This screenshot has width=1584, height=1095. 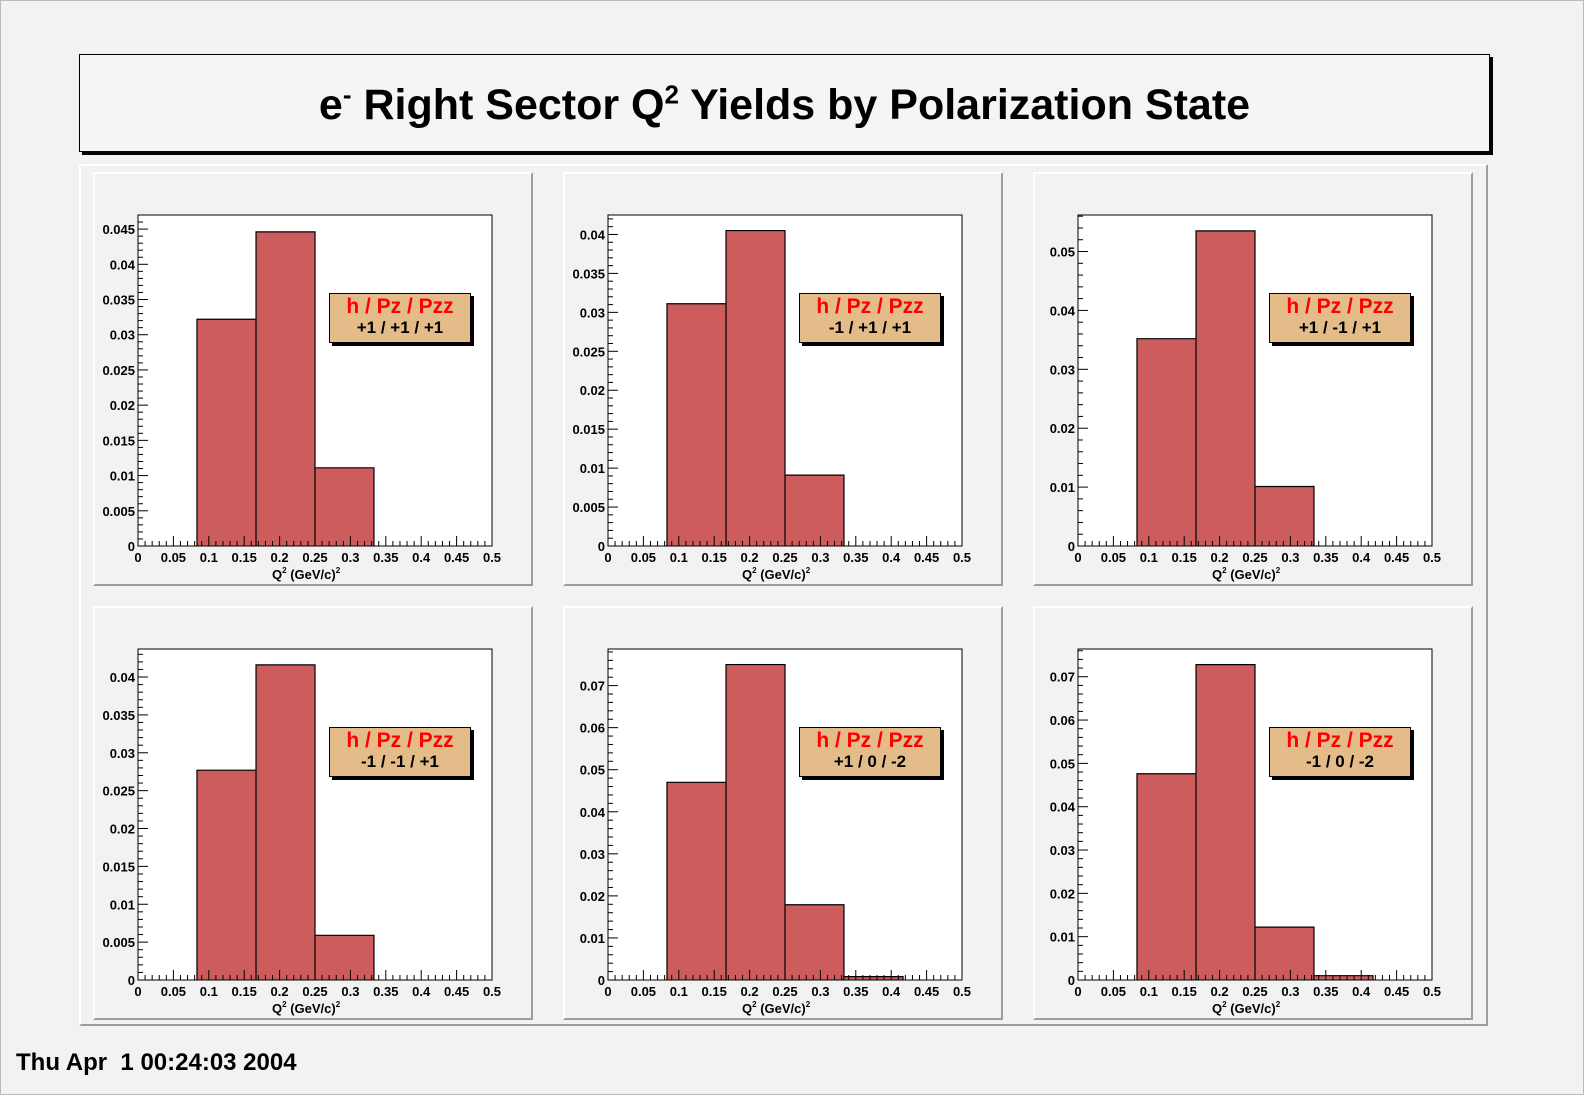 What do you see at coordinates (870, 327) in the screenshot?
I see `legend-value: -1 / +1 / +1` at bounding box center [870, 327].